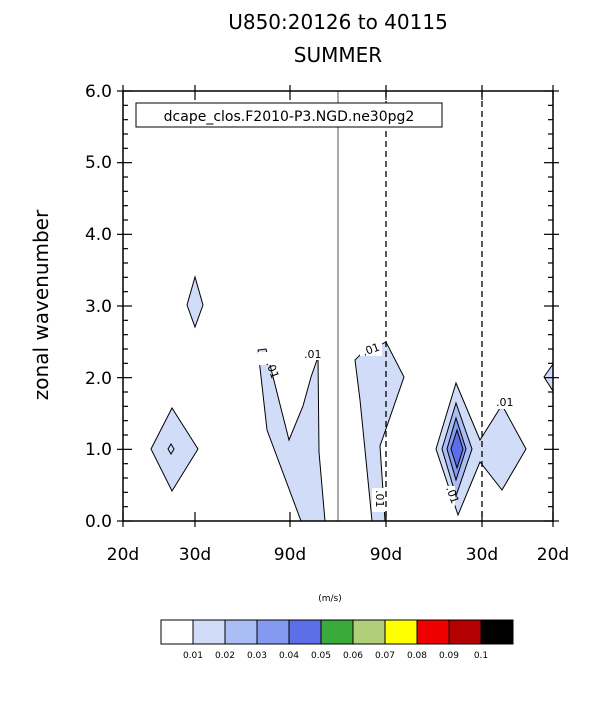 This screenshot has height=714, width=607. What do you see at coordinates (98, 92) in the screenshot?
I see `y-tick-label: 6.0` at bounding box center [98, 92].